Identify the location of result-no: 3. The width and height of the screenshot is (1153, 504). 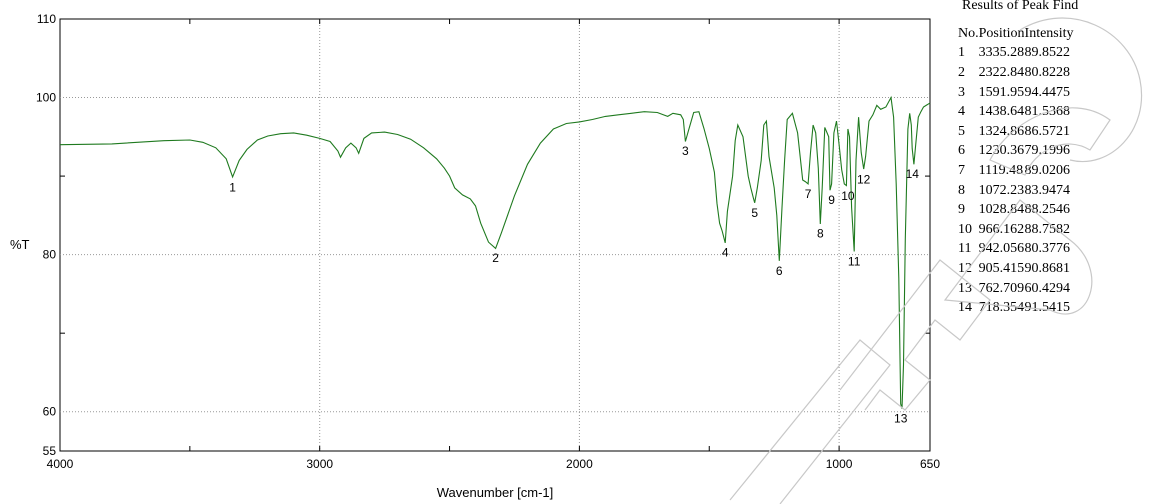
(961, 92).